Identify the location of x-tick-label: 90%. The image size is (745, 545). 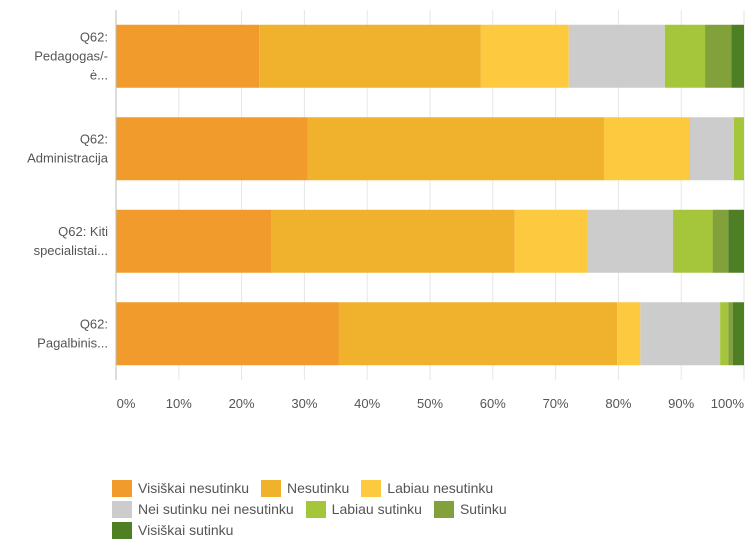
(681, 403).